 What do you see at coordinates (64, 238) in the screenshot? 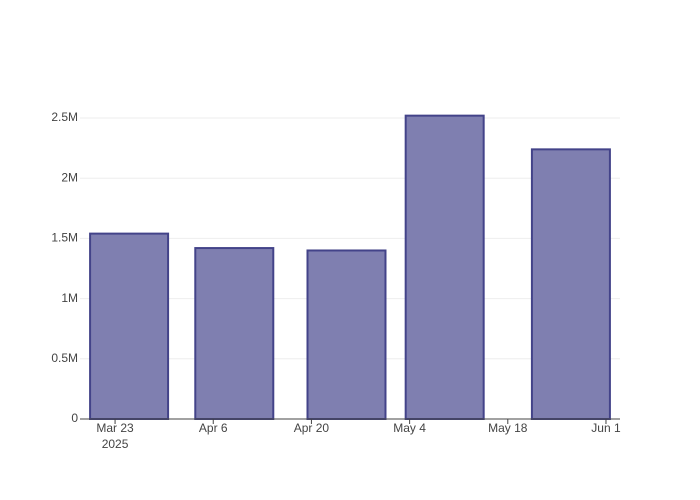
I see `y-tick-label: 1.5M` at bounding box center [64, 238].